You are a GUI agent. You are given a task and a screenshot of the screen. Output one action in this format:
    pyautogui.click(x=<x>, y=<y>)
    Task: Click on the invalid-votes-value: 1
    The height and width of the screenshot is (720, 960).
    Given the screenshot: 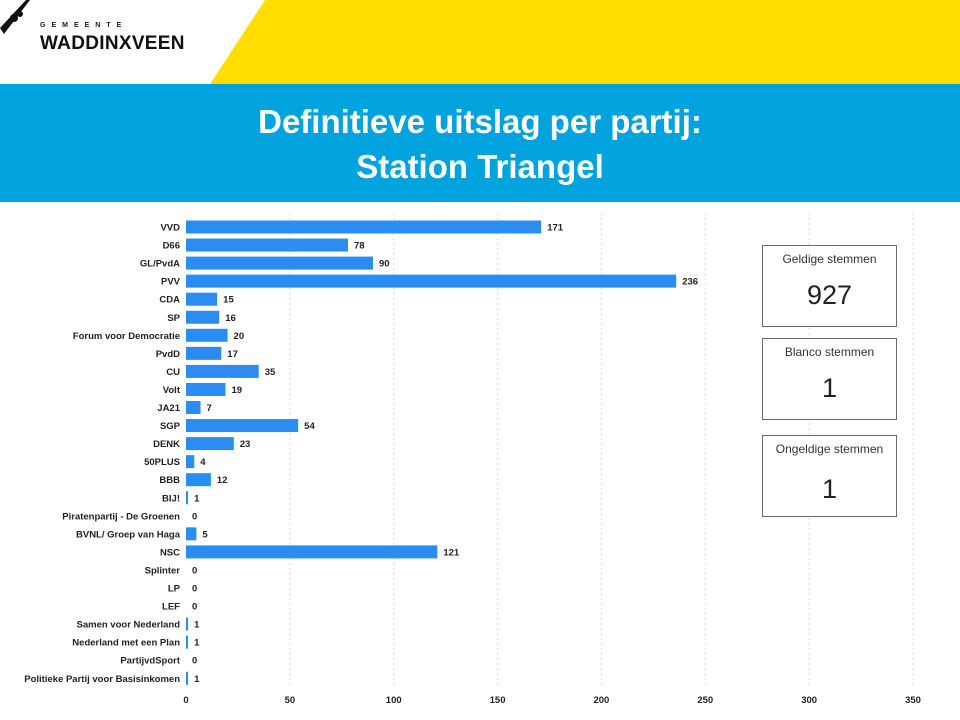 What is the action you would take?
    pyautogui.click(x=829, y=489)
    